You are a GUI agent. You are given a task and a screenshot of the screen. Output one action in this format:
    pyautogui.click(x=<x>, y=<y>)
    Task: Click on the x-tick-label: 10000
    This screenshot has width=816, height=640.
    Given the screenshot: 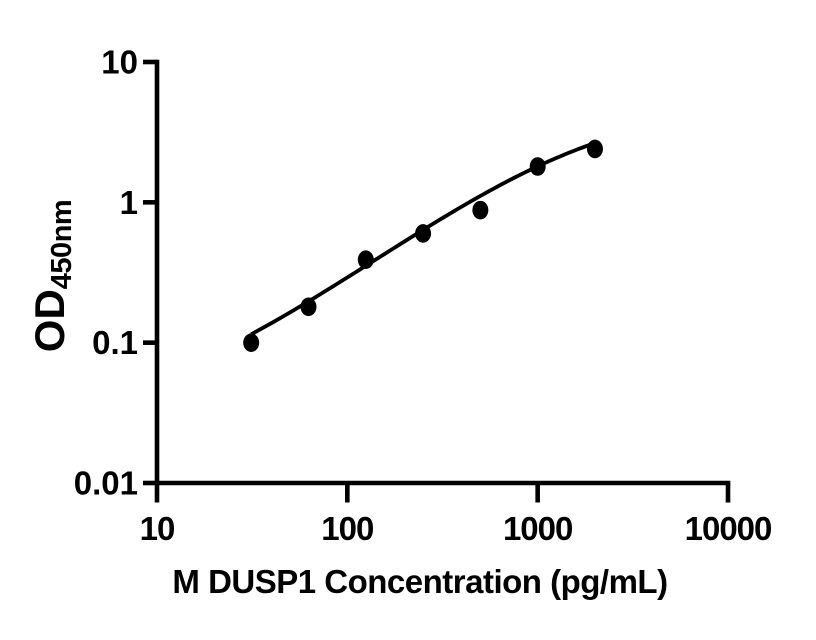 What is the action you would take?
    pyautogui.click(x=728, y=528)
    